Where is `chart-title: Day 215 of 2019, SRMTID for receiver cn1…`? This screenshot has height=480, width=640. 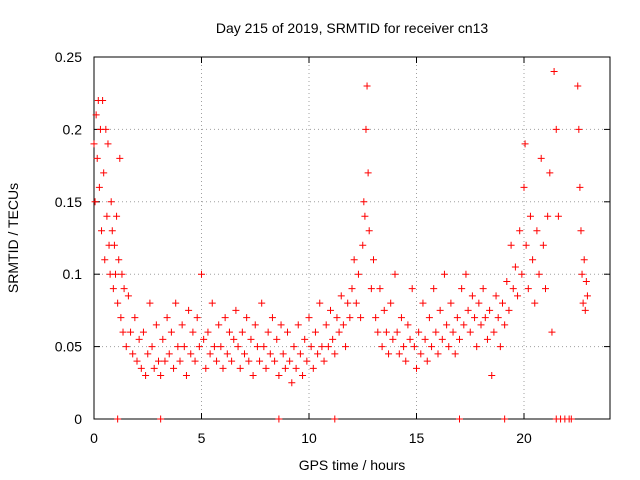
chart-title: Day 215 of 2019, SRMTID for receiver cn1… is located at coordinates (352, 28).